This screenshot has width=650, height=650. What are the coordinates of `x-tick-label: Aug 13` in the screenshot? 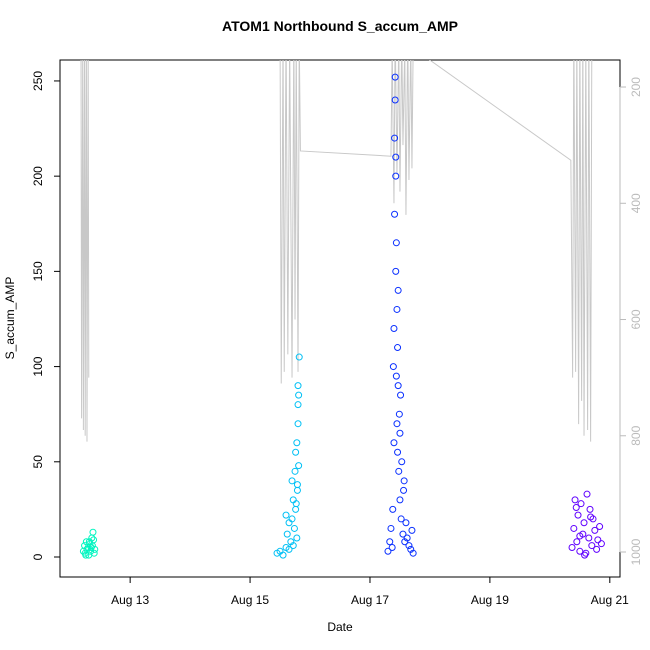 It's located at (130, 600).